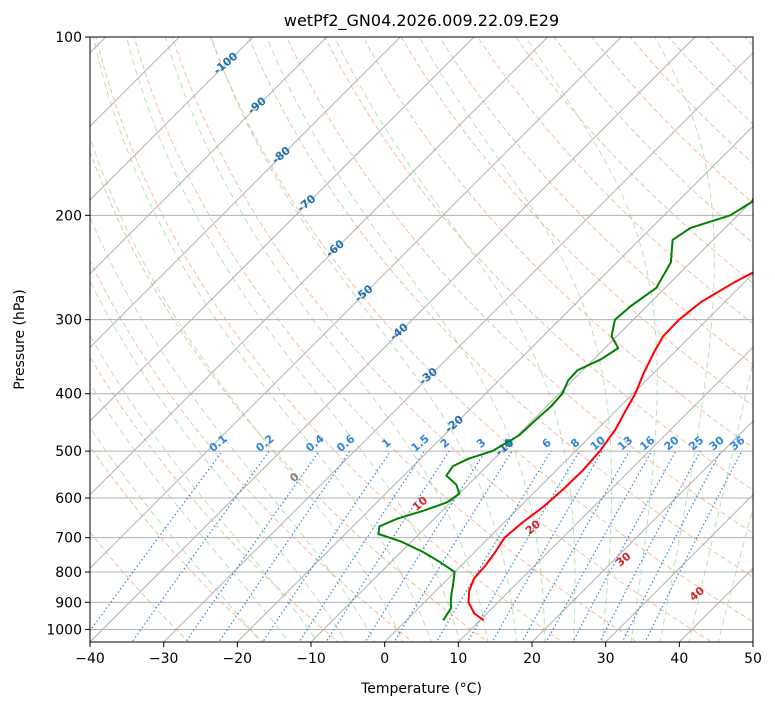  I want to click on y-tick-label: 1000, so click(64, 630).